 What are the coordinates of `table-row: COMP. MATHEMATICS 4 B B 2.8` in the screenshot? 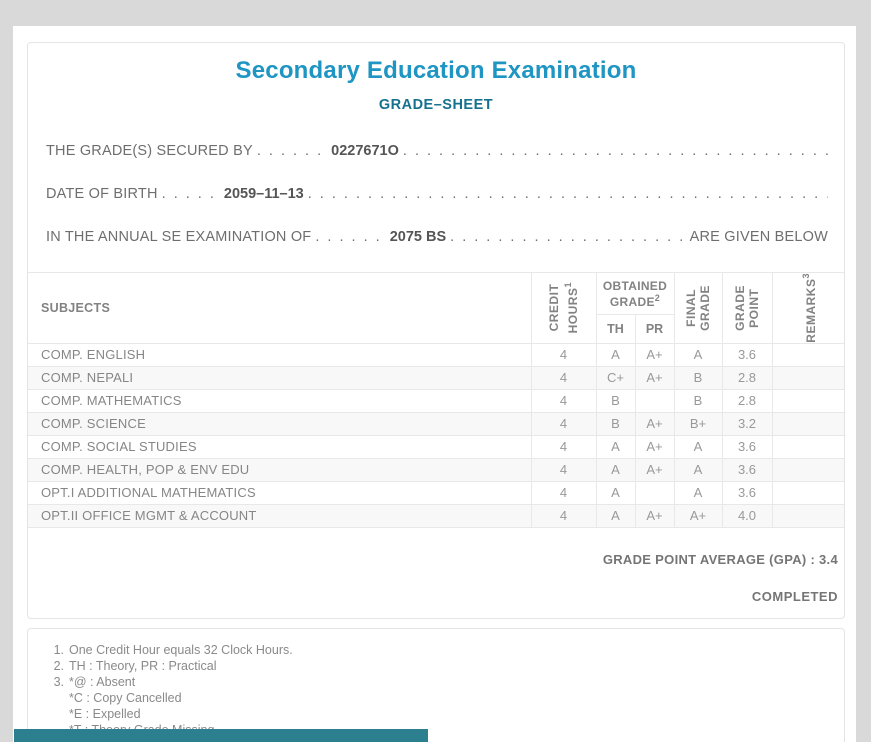 It's located at (436, 400).